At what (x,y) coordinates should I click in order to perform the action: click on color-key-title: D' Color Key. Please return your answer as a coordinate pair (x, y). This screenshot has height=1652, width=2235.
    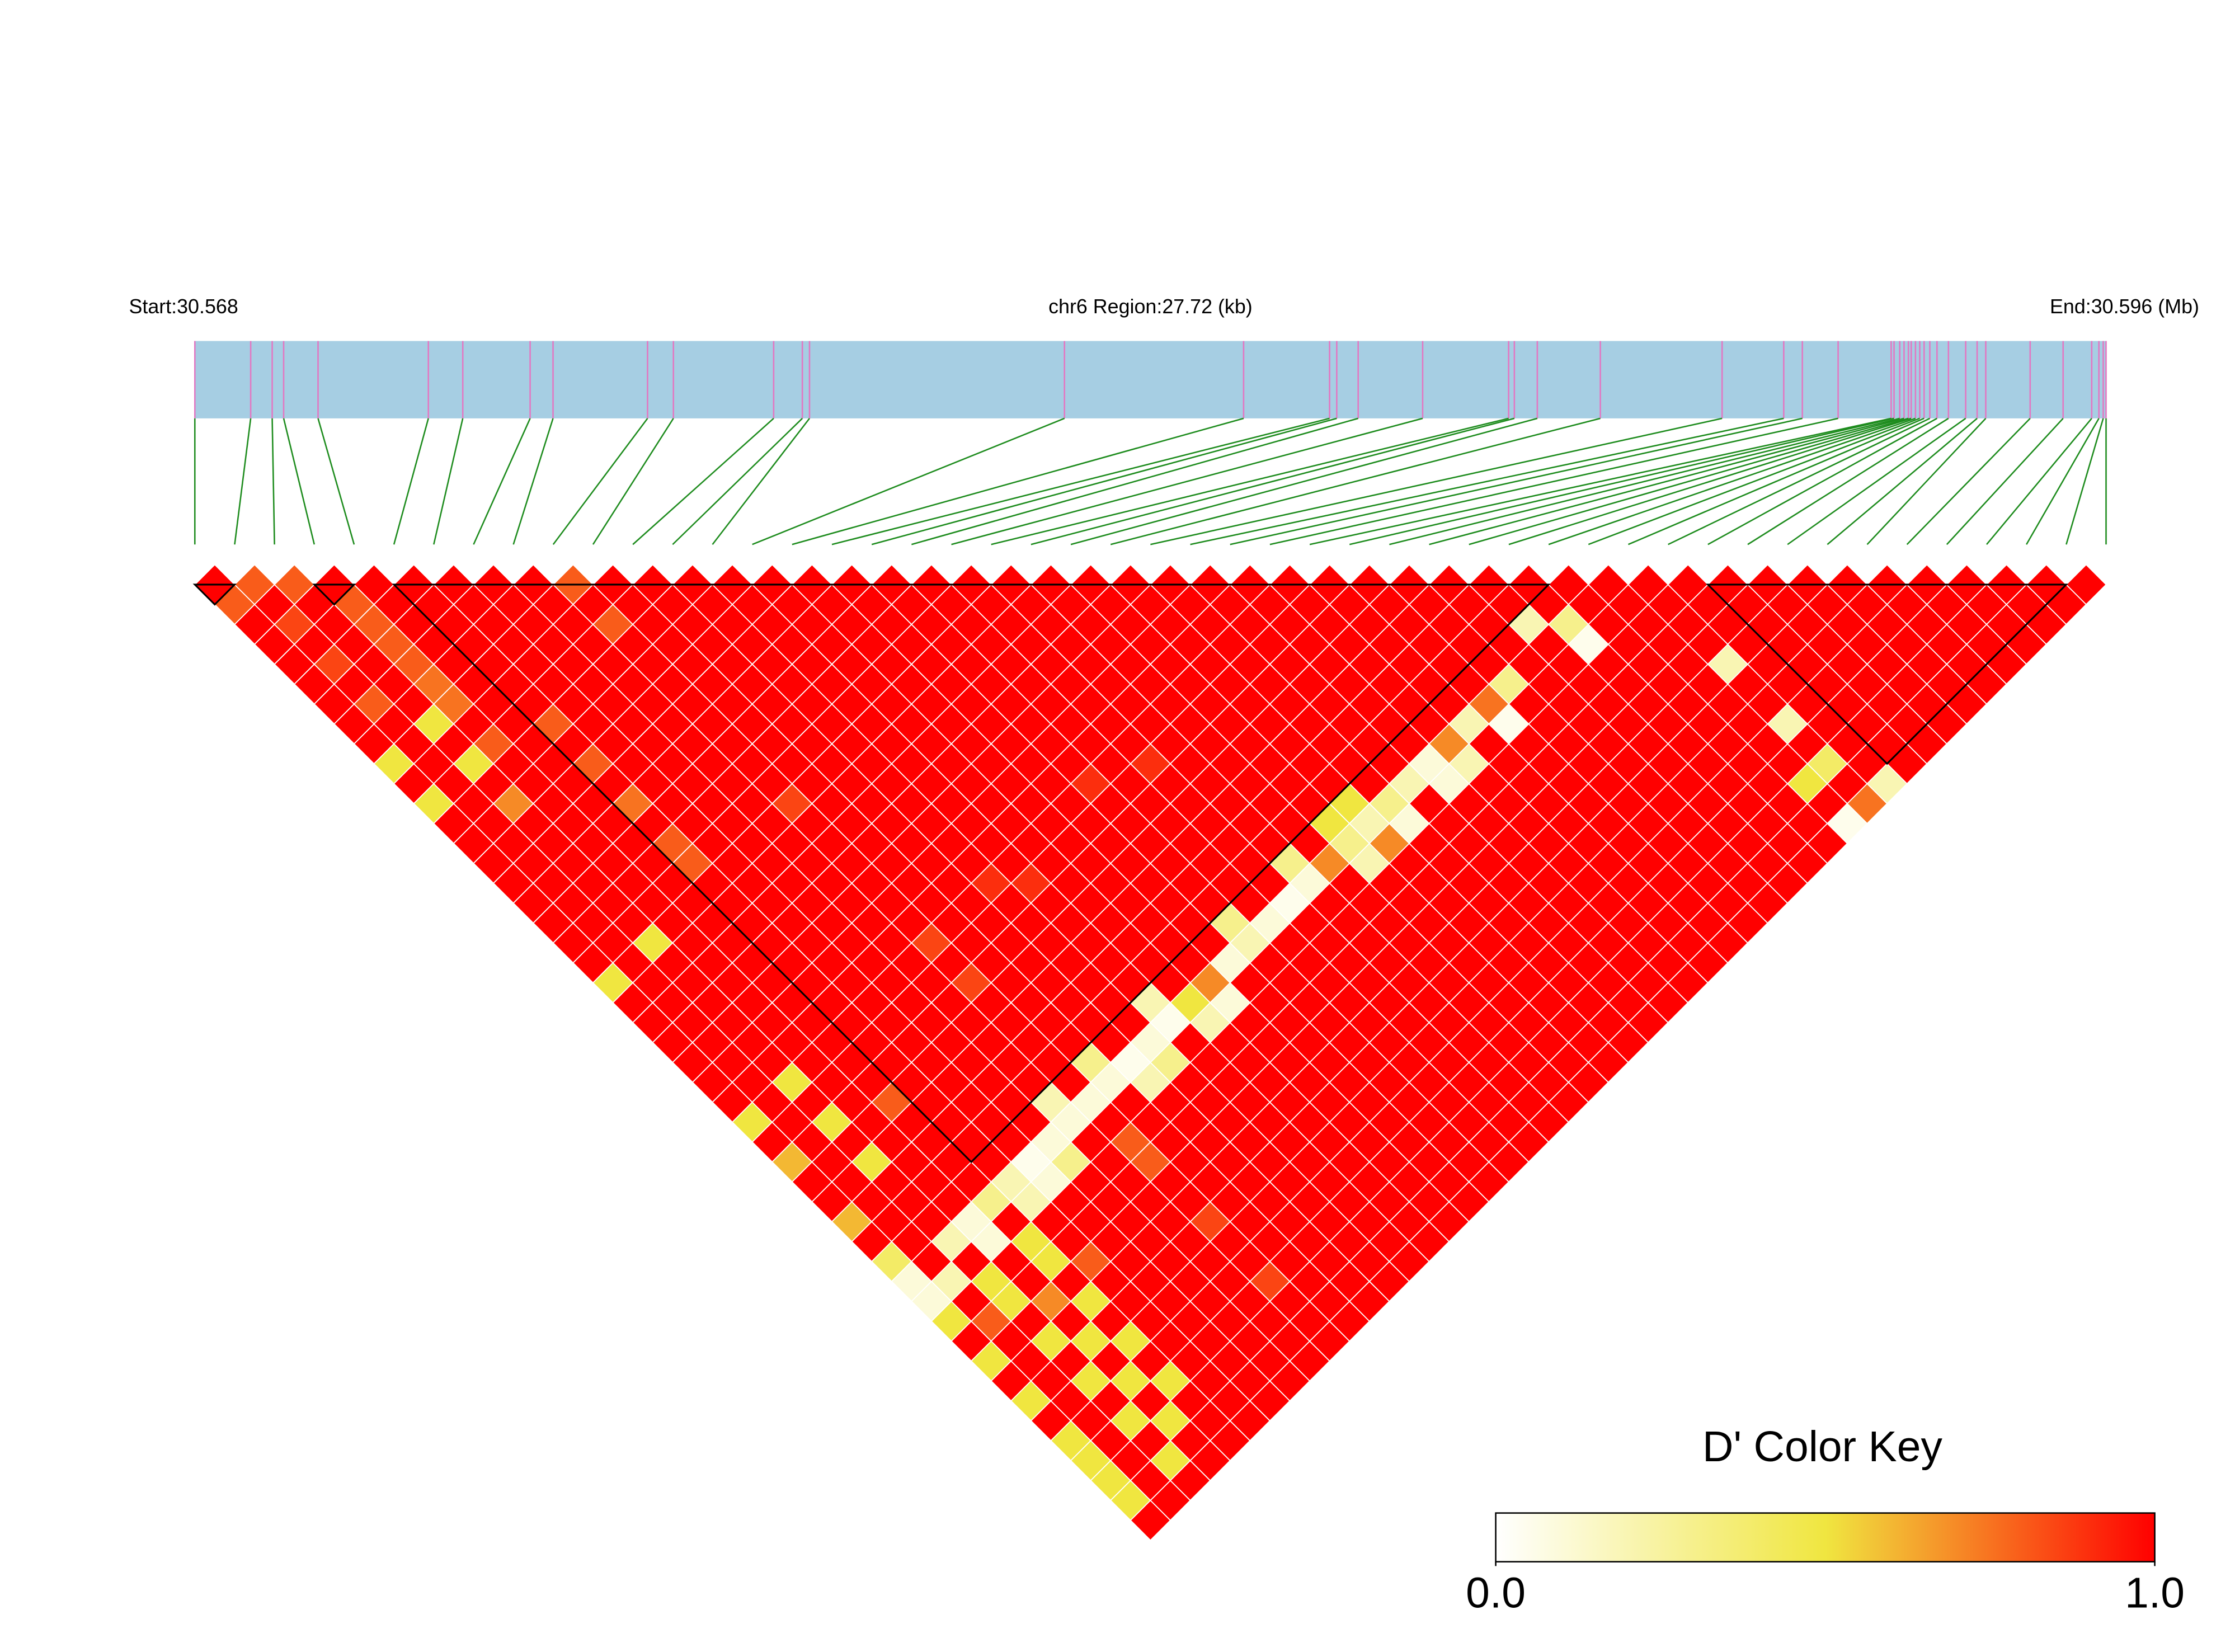
    Looking at the image, I should click on (1822, 1447).